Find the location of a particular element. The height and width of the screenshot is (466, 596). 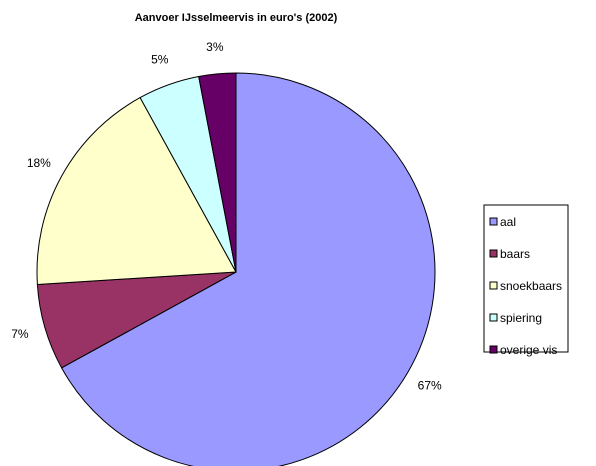

data-label: 7% is located at coordinates (20, 334).